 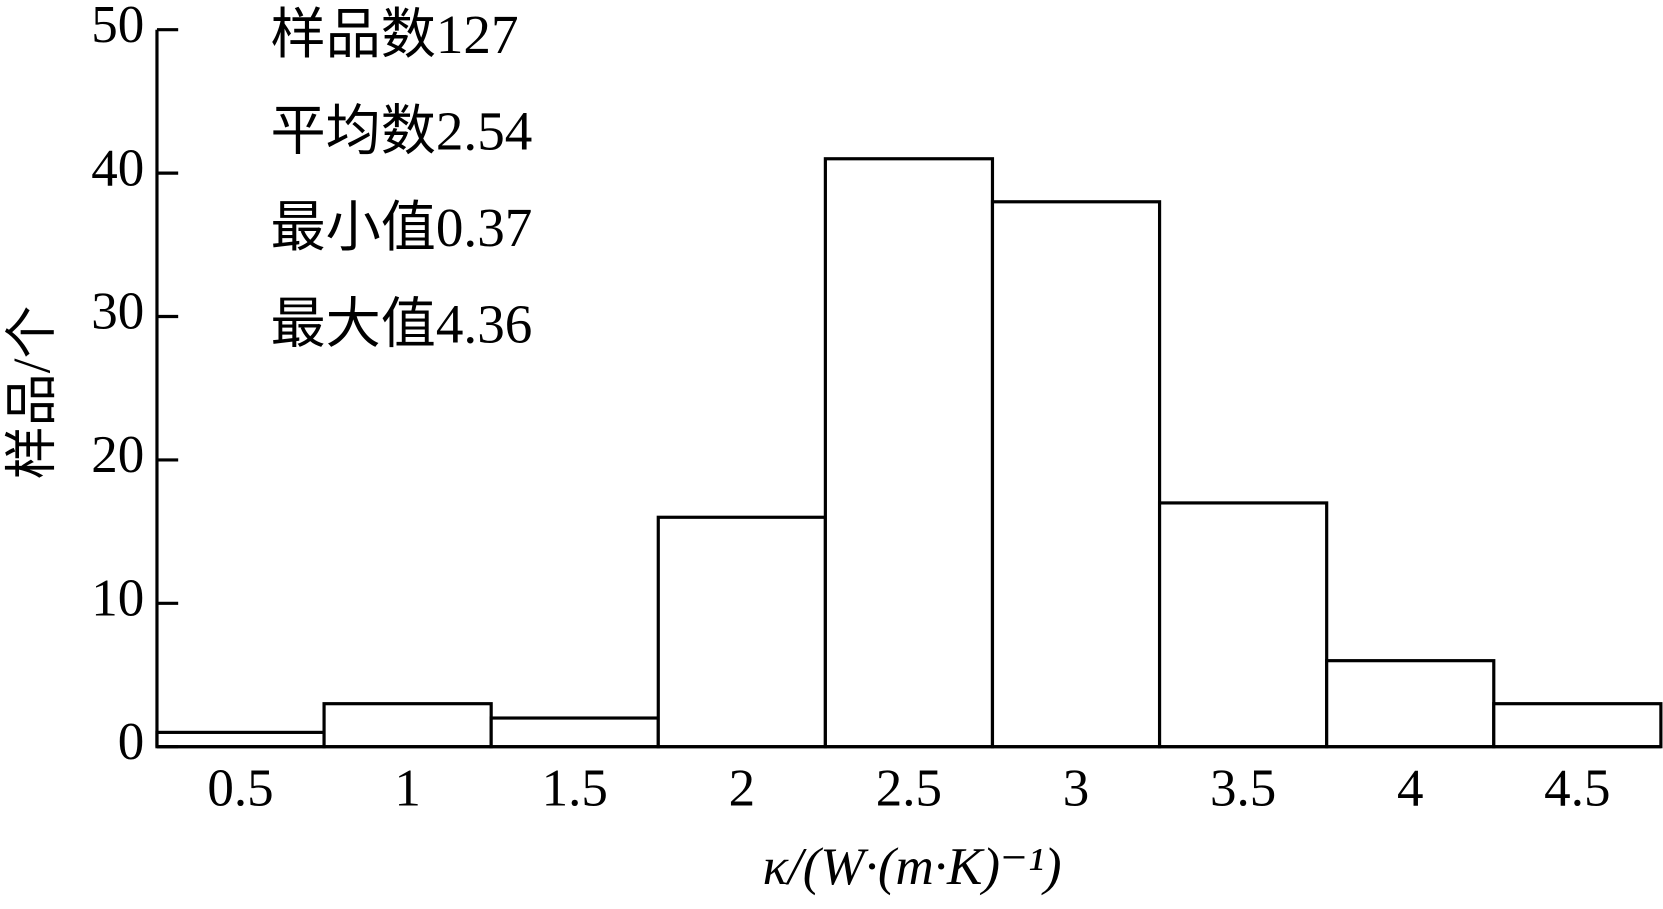 What do you see at coordinates (117, 312) in the screenshot?
I see `y-tick-label: 30` at bounding box center [117, 312].